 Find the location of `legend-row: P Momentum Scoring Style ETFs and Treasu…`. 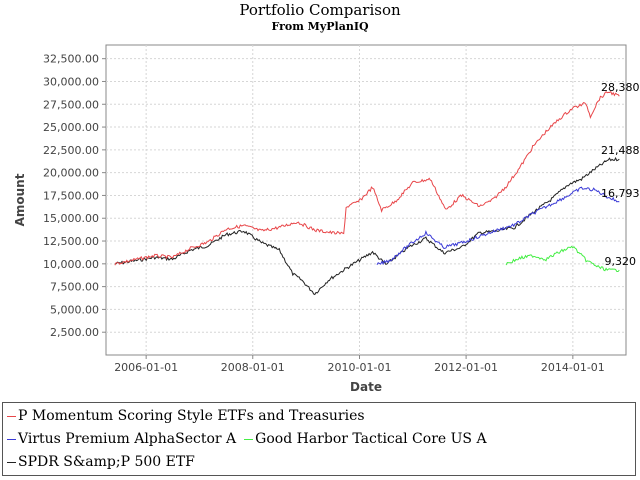

legend-row: P Momentum Scoring Style ETFs and Treasu… is located at coordinates (190, 416).